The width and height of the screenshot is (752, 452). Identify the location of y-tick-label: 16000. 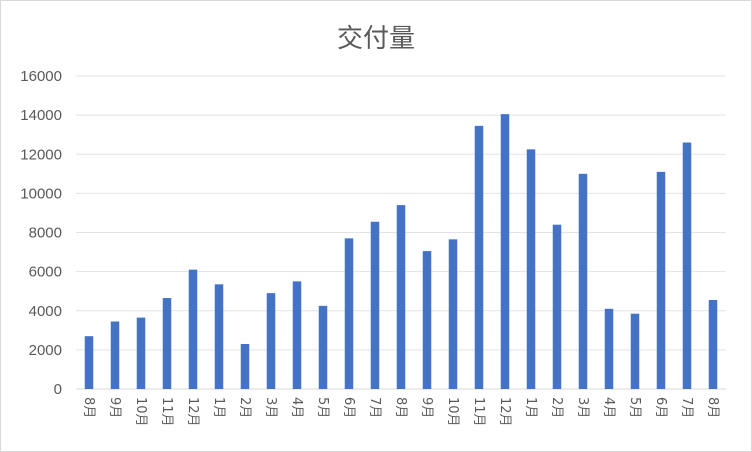
(41, 76).